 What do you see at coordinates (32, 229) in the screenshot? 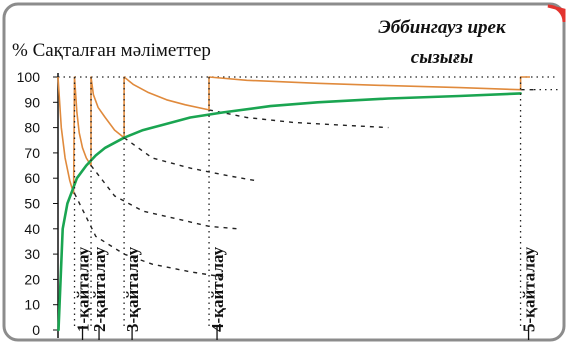
I see `y-tick-label: 40` at bounding box center [32, 229].